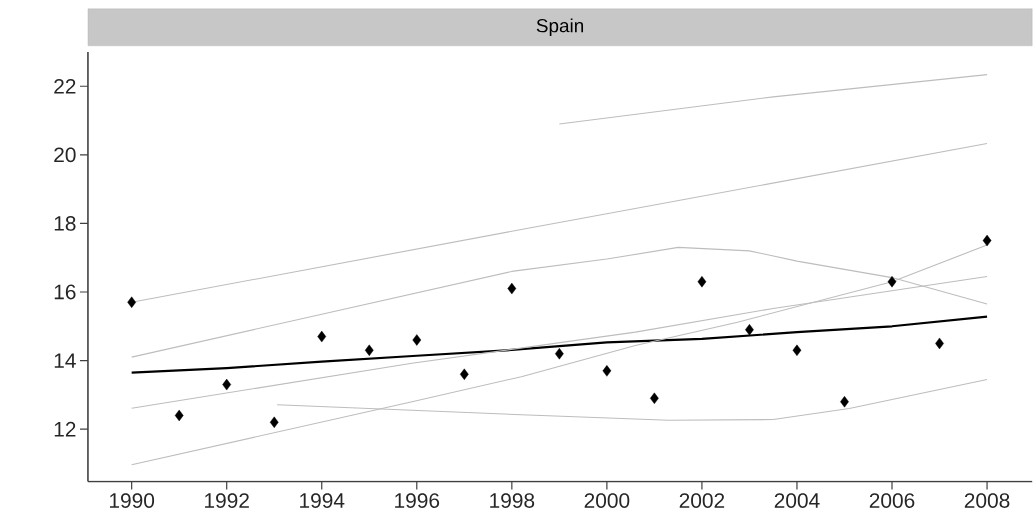 The height and width of the screenshot is (530, 1033). Describe the element at coordinates (65, 292) in the screenshot. I see `y-tick-label: 16` at that location.